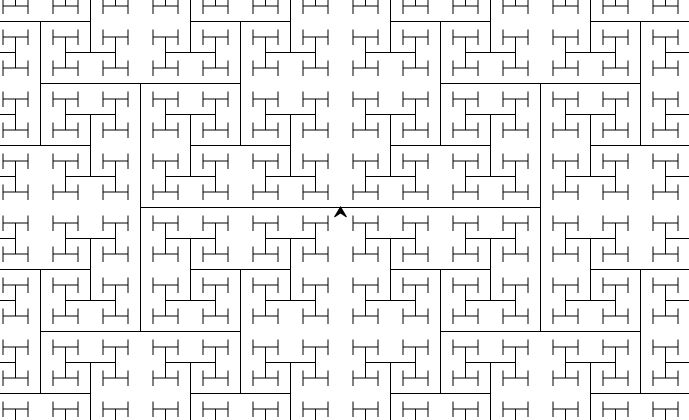  I want to click on turtle-arrow-icon, so click(340, 212).